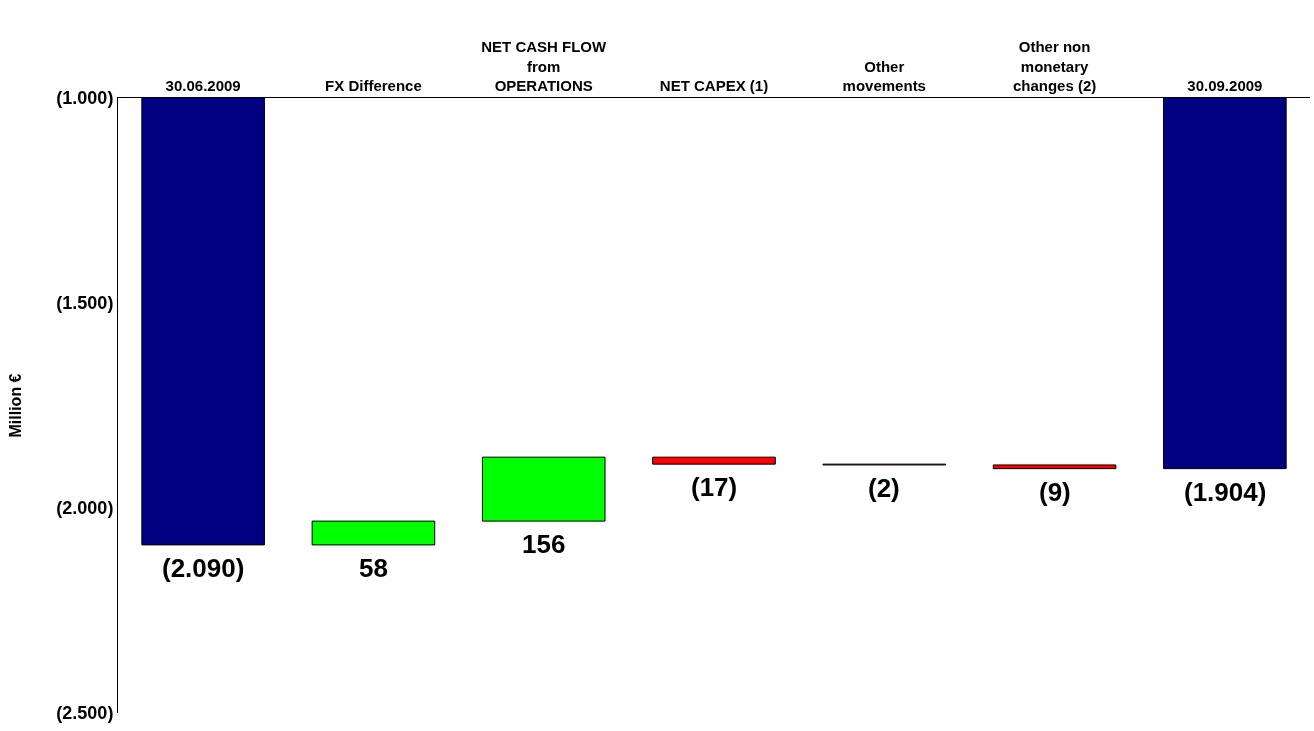 This screenshot has width=1314, height=731. What do you see at coordinates (16, 405) in the screenshot?
I see `y-axis-title: Million €` at bounding box center [16, 405].